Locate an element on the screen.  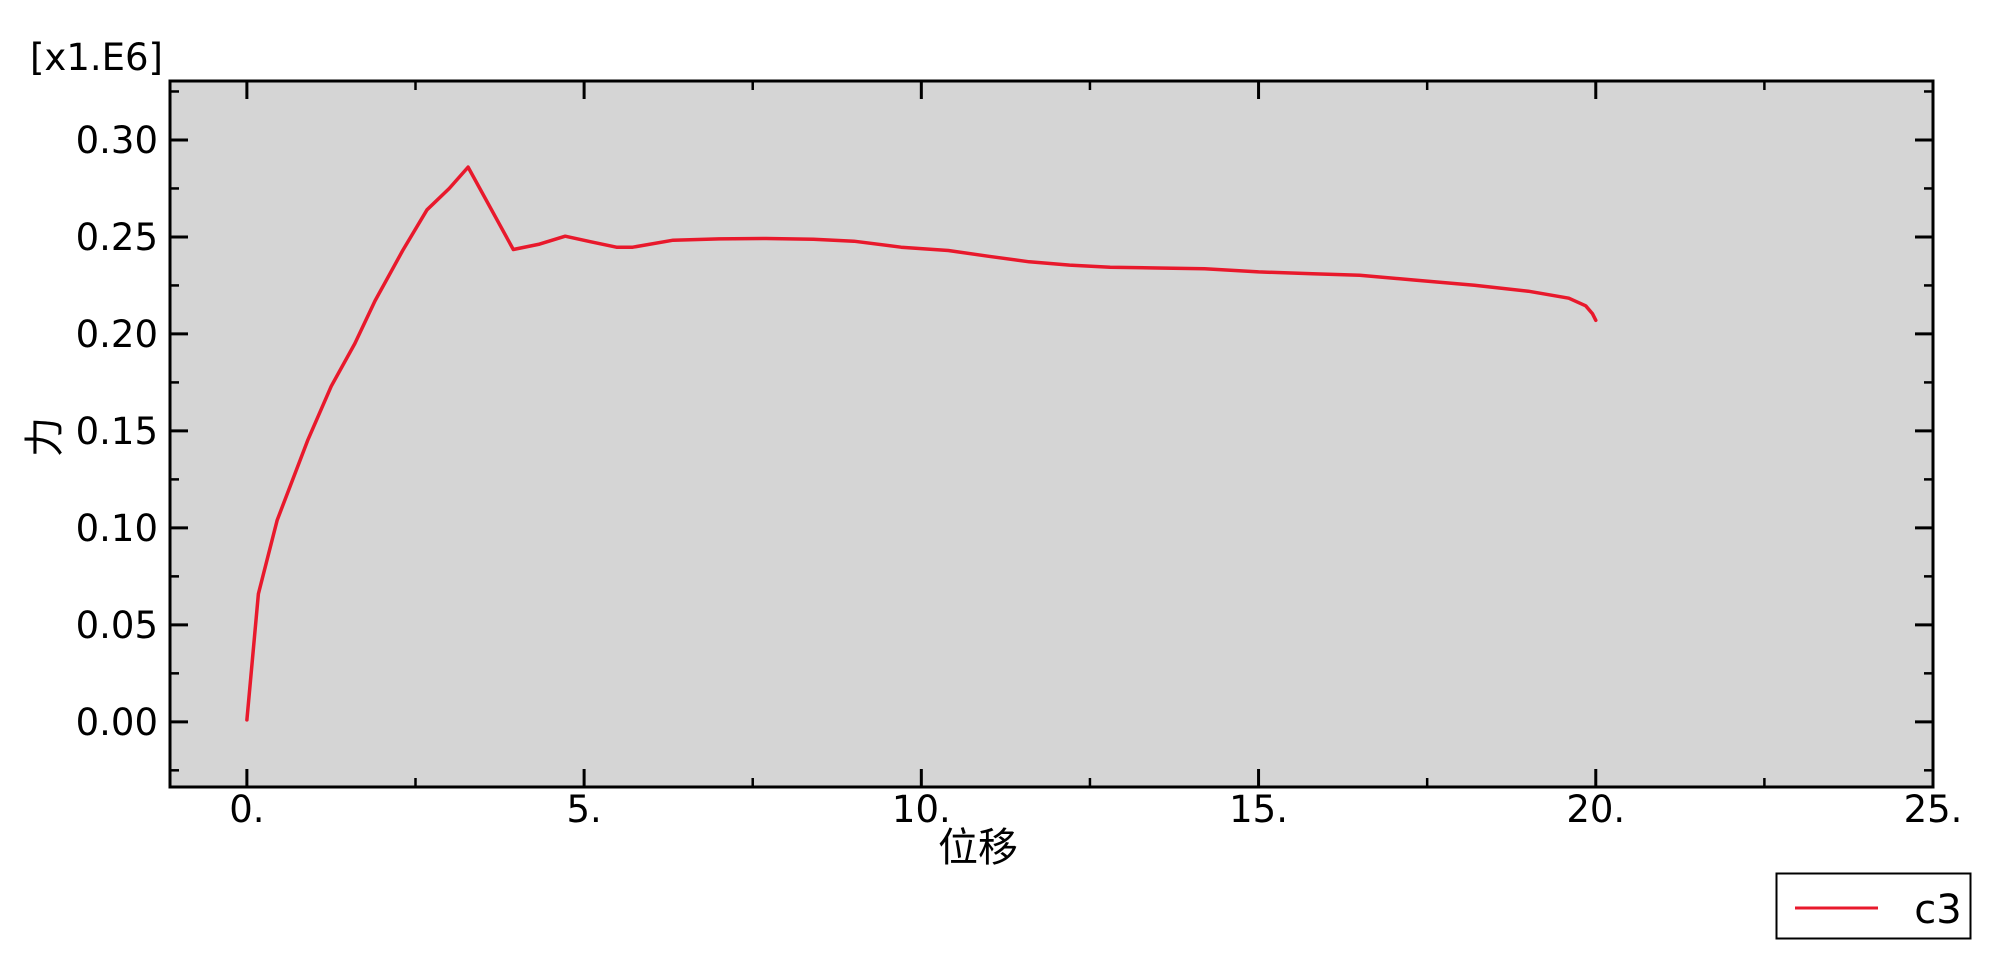
y-tick-label: 0.25 is located at coordinates (117, 237).